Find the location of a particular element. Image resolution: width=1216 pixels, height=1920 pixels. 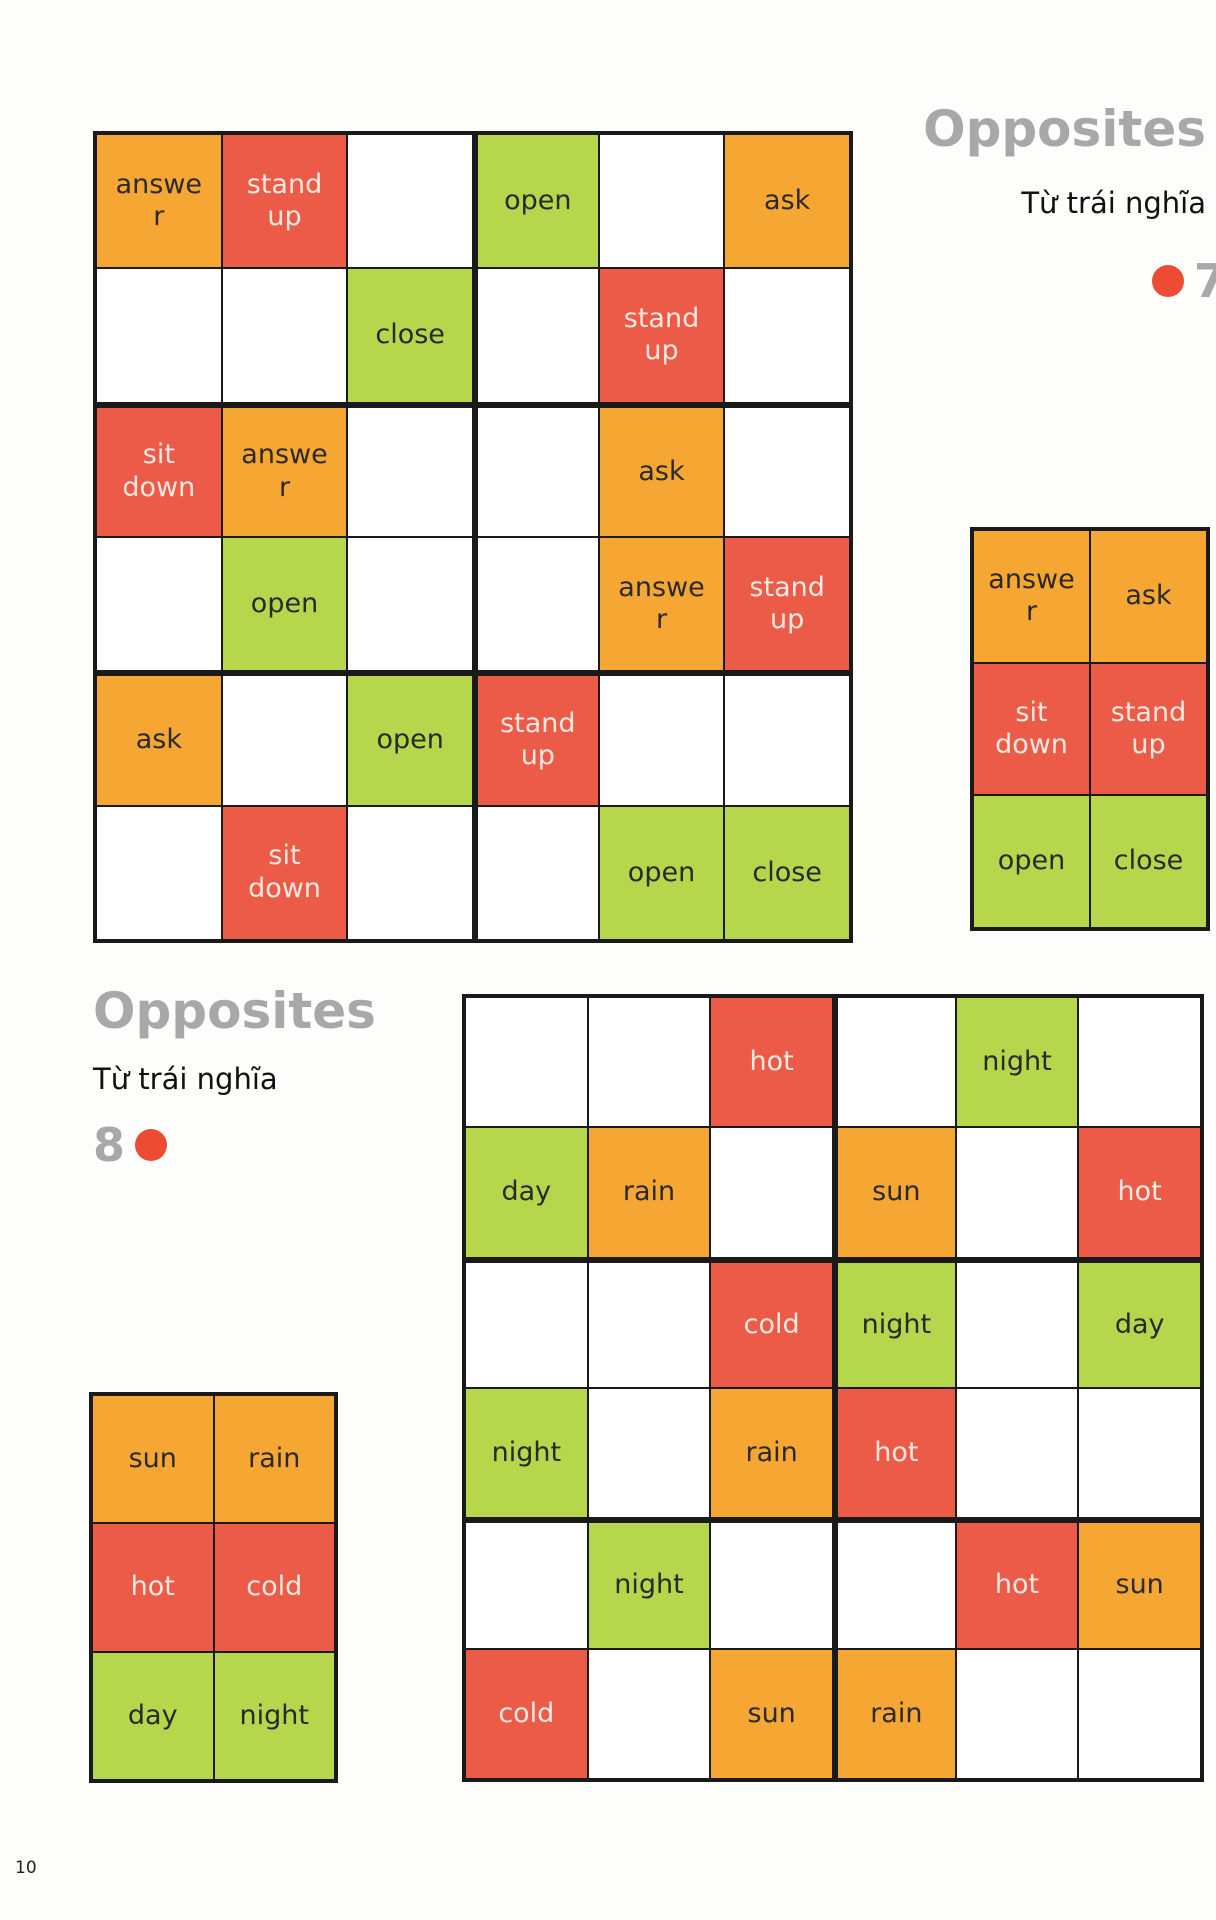

puzzle7-key: answer ask sit down stand up open close is located at coordinates (1090, 729).